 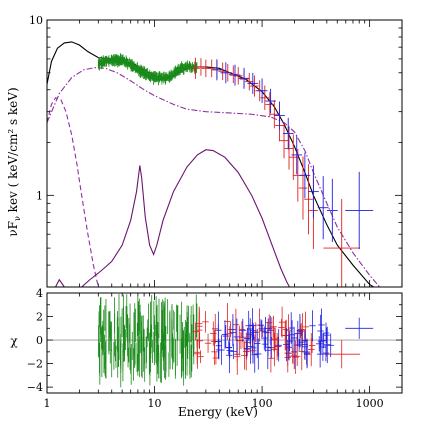 What do you see at coordinates (36, 20) in the screenshot?
I see `y-tick-label: 10` at bounding box center [36, 20].